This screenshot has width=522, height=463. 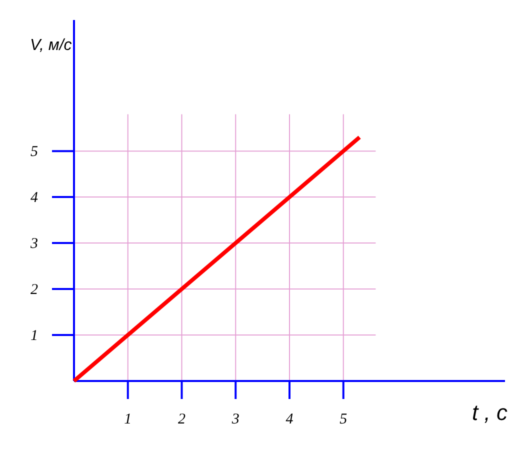 I want to click on x-tick-label: 4, so click(x=290, y=420).